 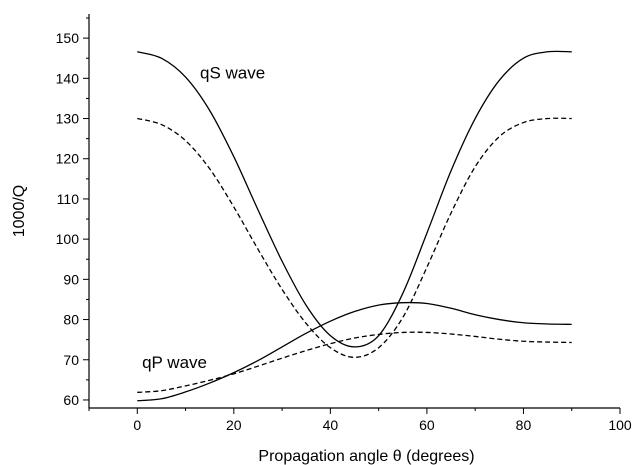 What do you see at coordinates (71, 360) in the screenshot?
I see `y-tick-label: 70` at bounding box center [71, 360].